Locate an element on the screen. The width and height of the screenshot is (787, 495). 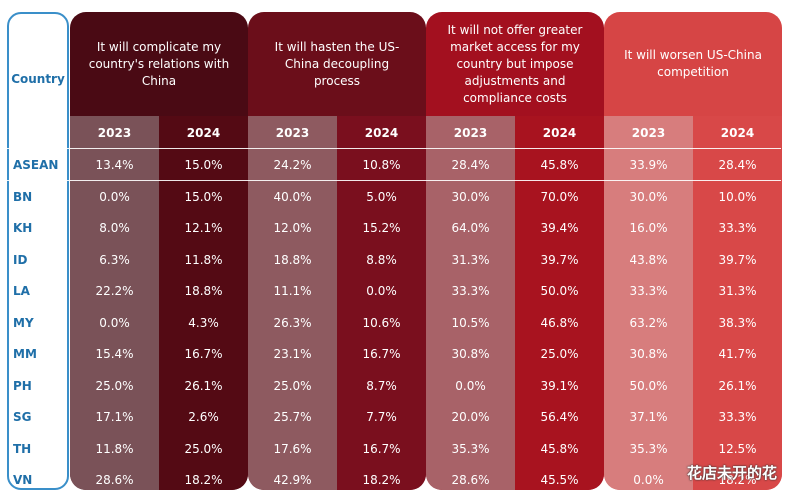
header-separator is located at coordinates (394, 148).